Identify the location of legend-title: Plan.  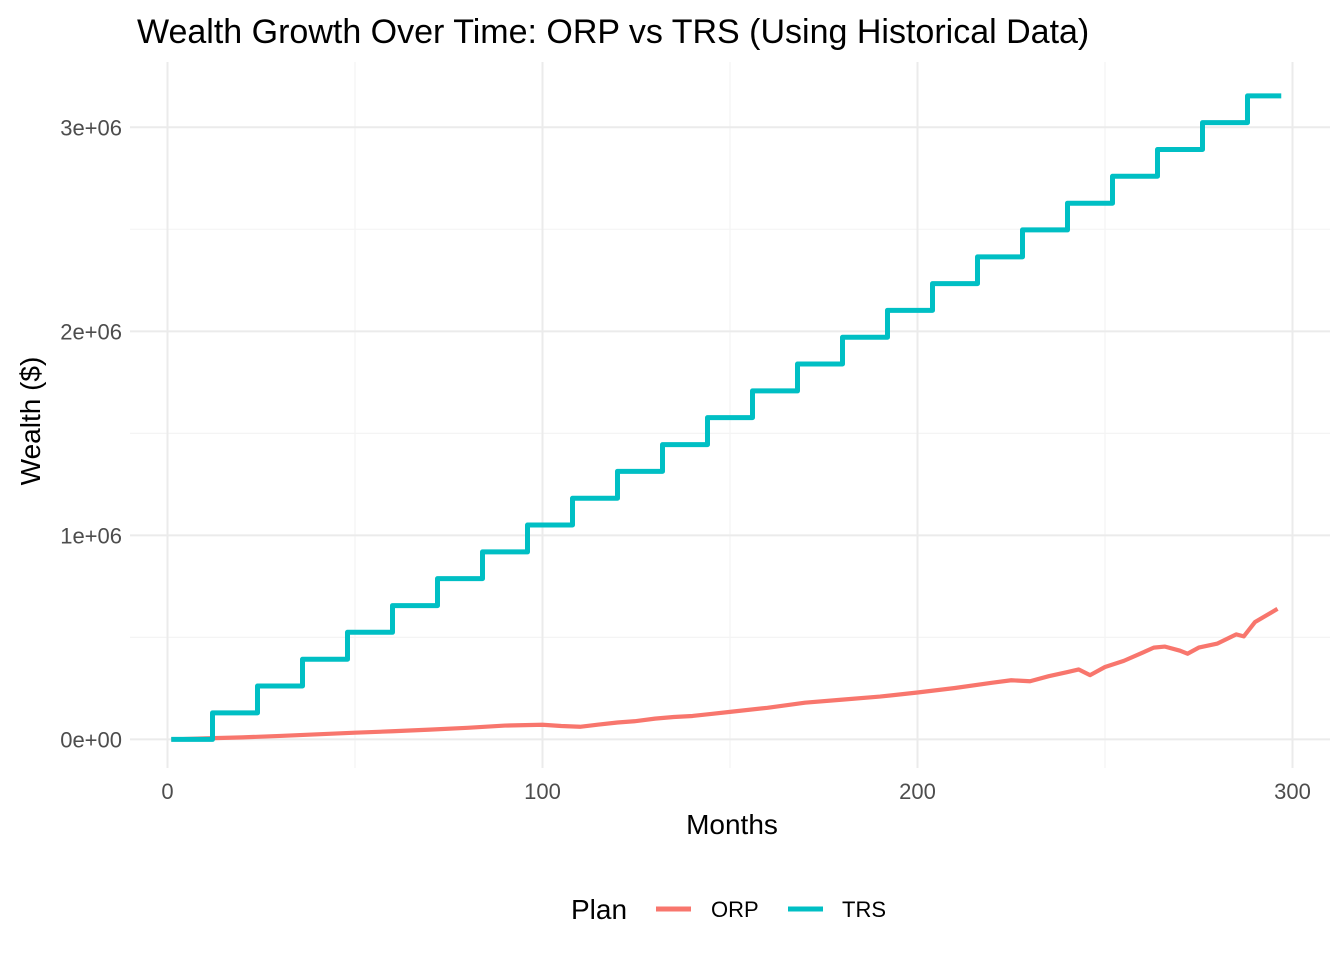
(599, 909).